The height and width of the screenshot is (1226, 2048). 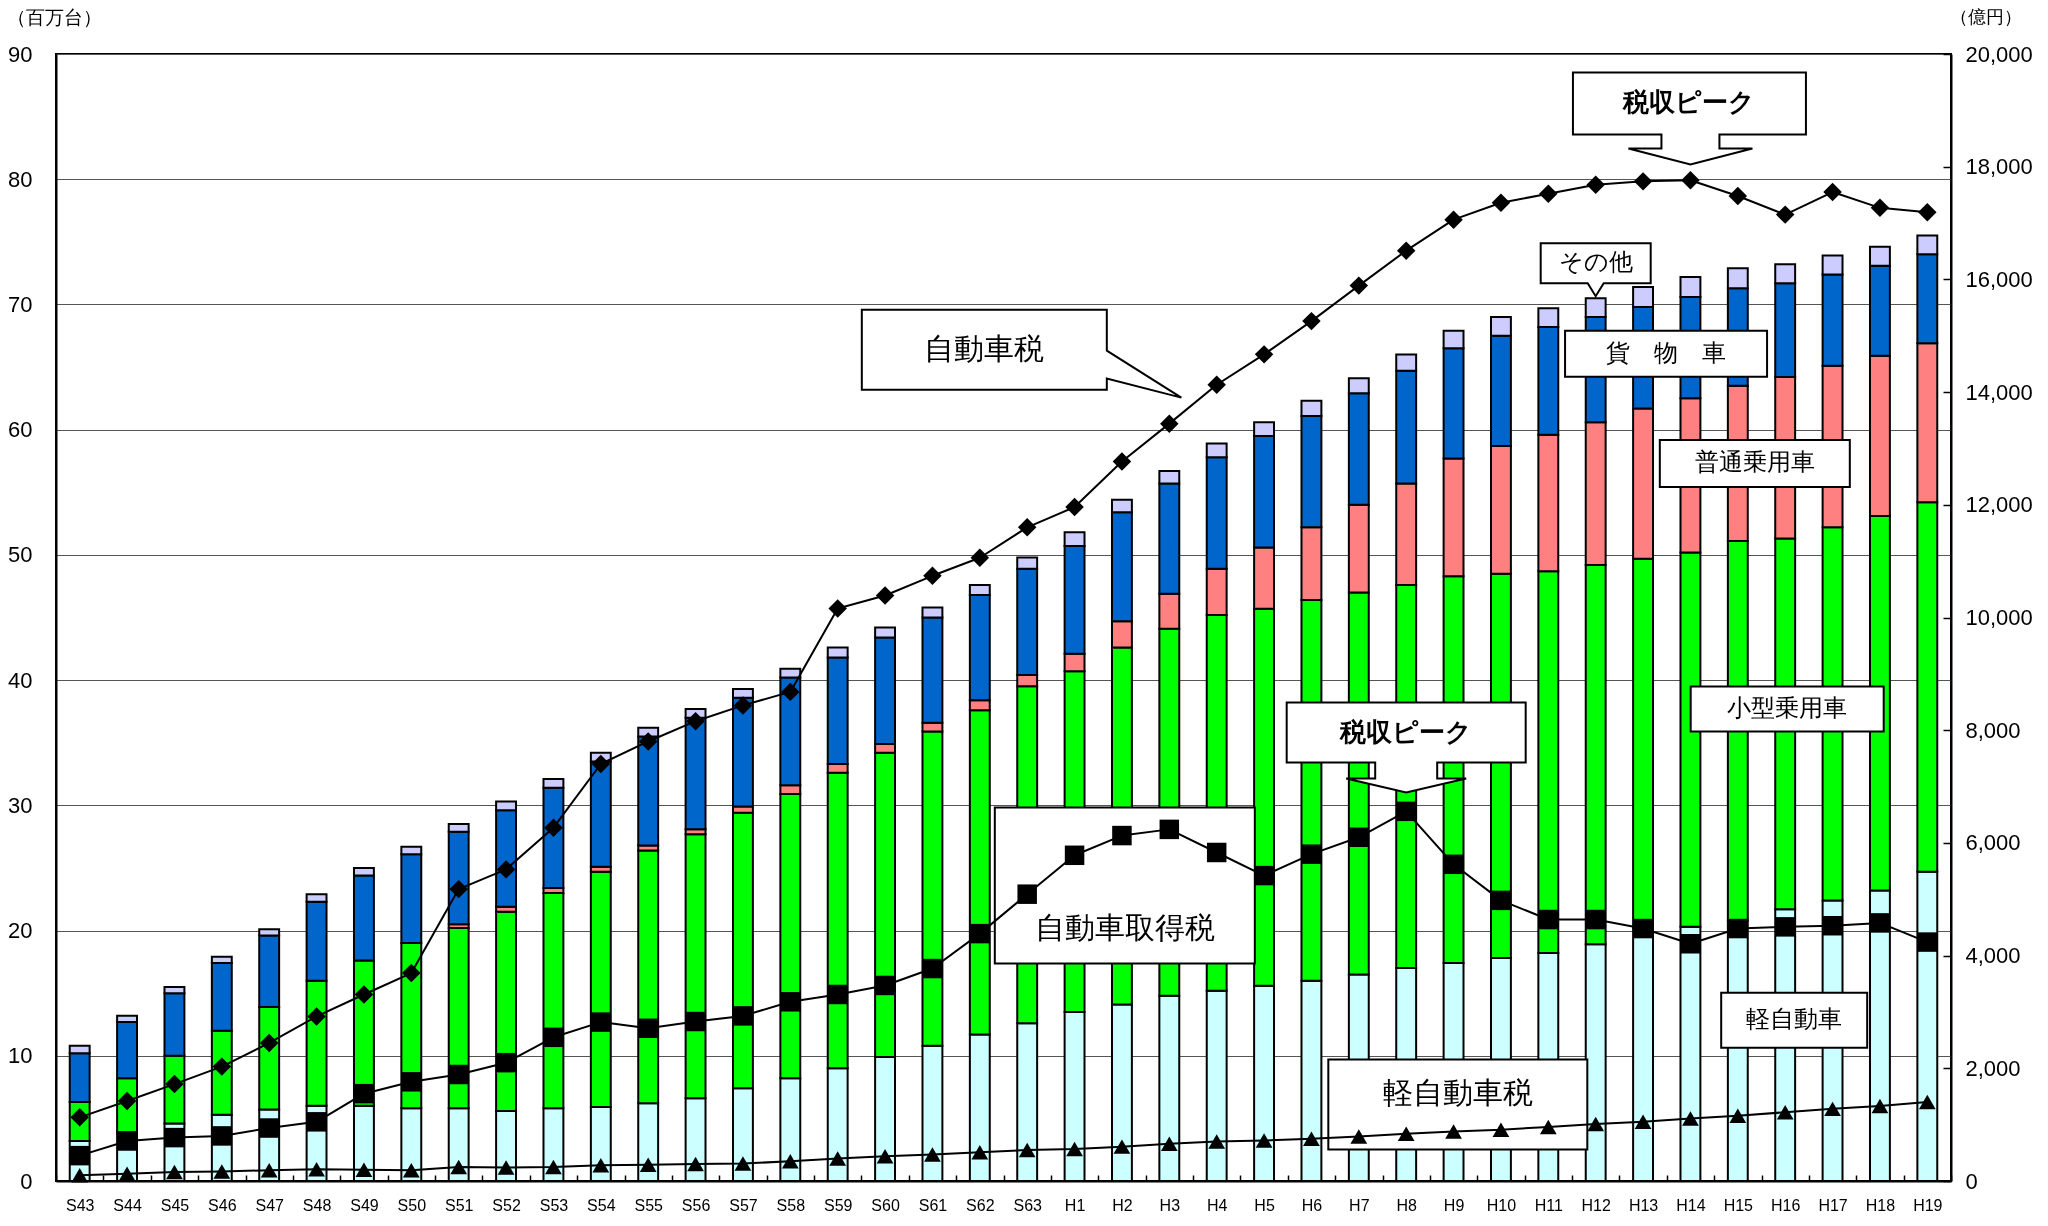 I want to click on x-tick-label: H6, so click(x=1312, y=1205).